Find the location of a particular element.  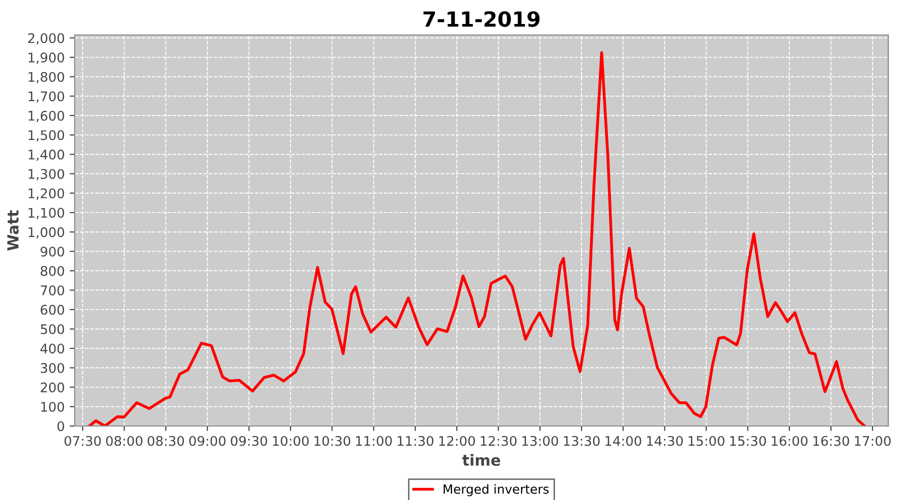

y-tick-label: 1,400 is located at coordinates (46, 155).